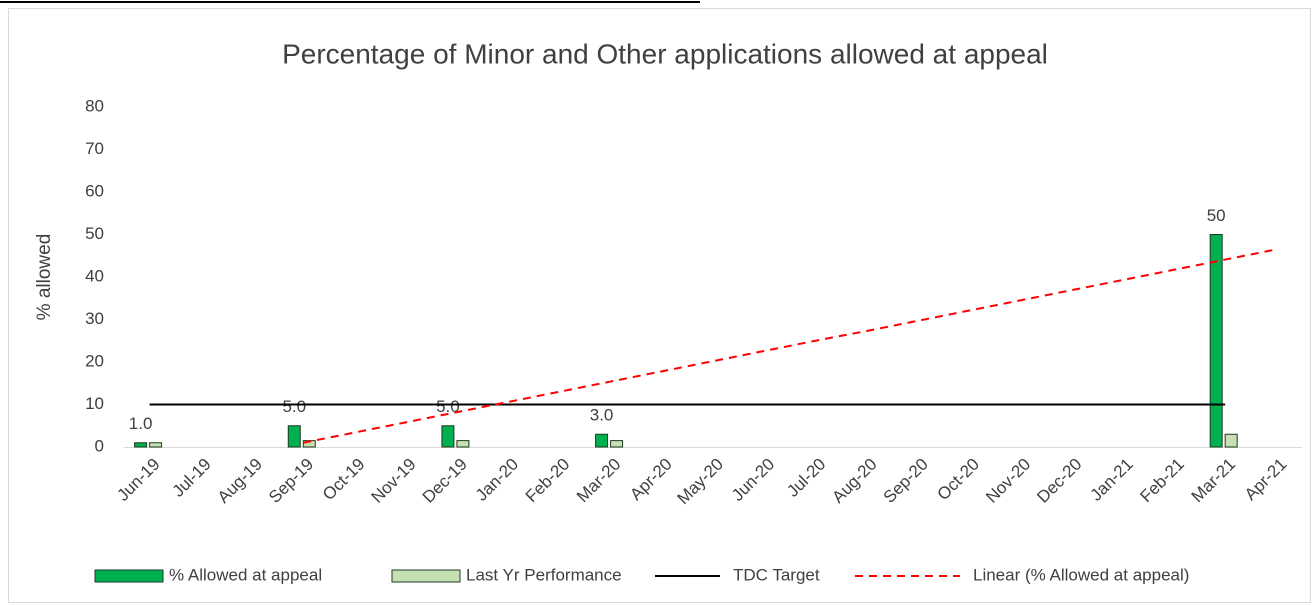 This screenshot has height=606, width=1313. I want to click on y-tick-label: 10, so click(94, 403).